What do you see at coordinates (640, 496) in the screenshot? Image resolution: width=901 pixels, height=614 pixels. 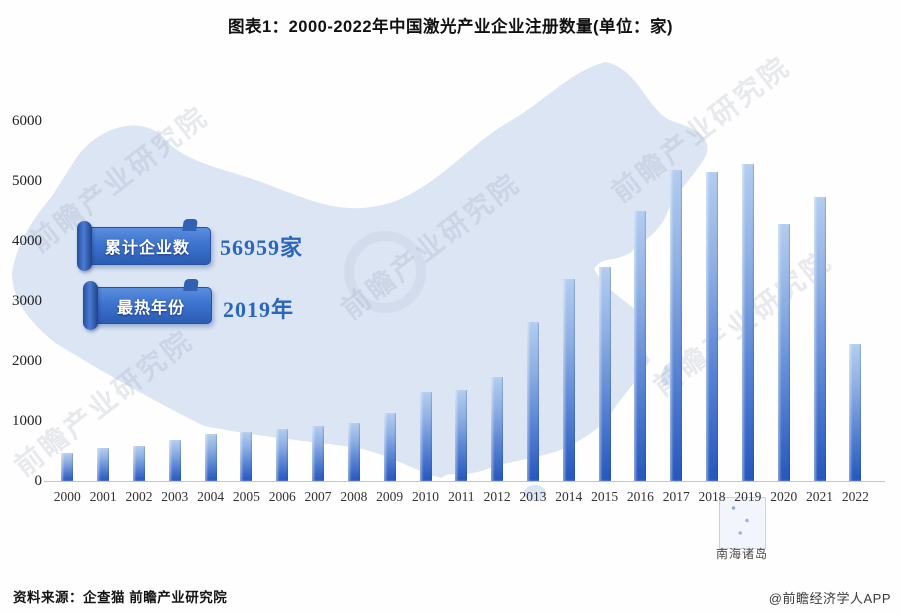 I see `x-tick-label-2016: 2016` at bounding box center [640, 496].